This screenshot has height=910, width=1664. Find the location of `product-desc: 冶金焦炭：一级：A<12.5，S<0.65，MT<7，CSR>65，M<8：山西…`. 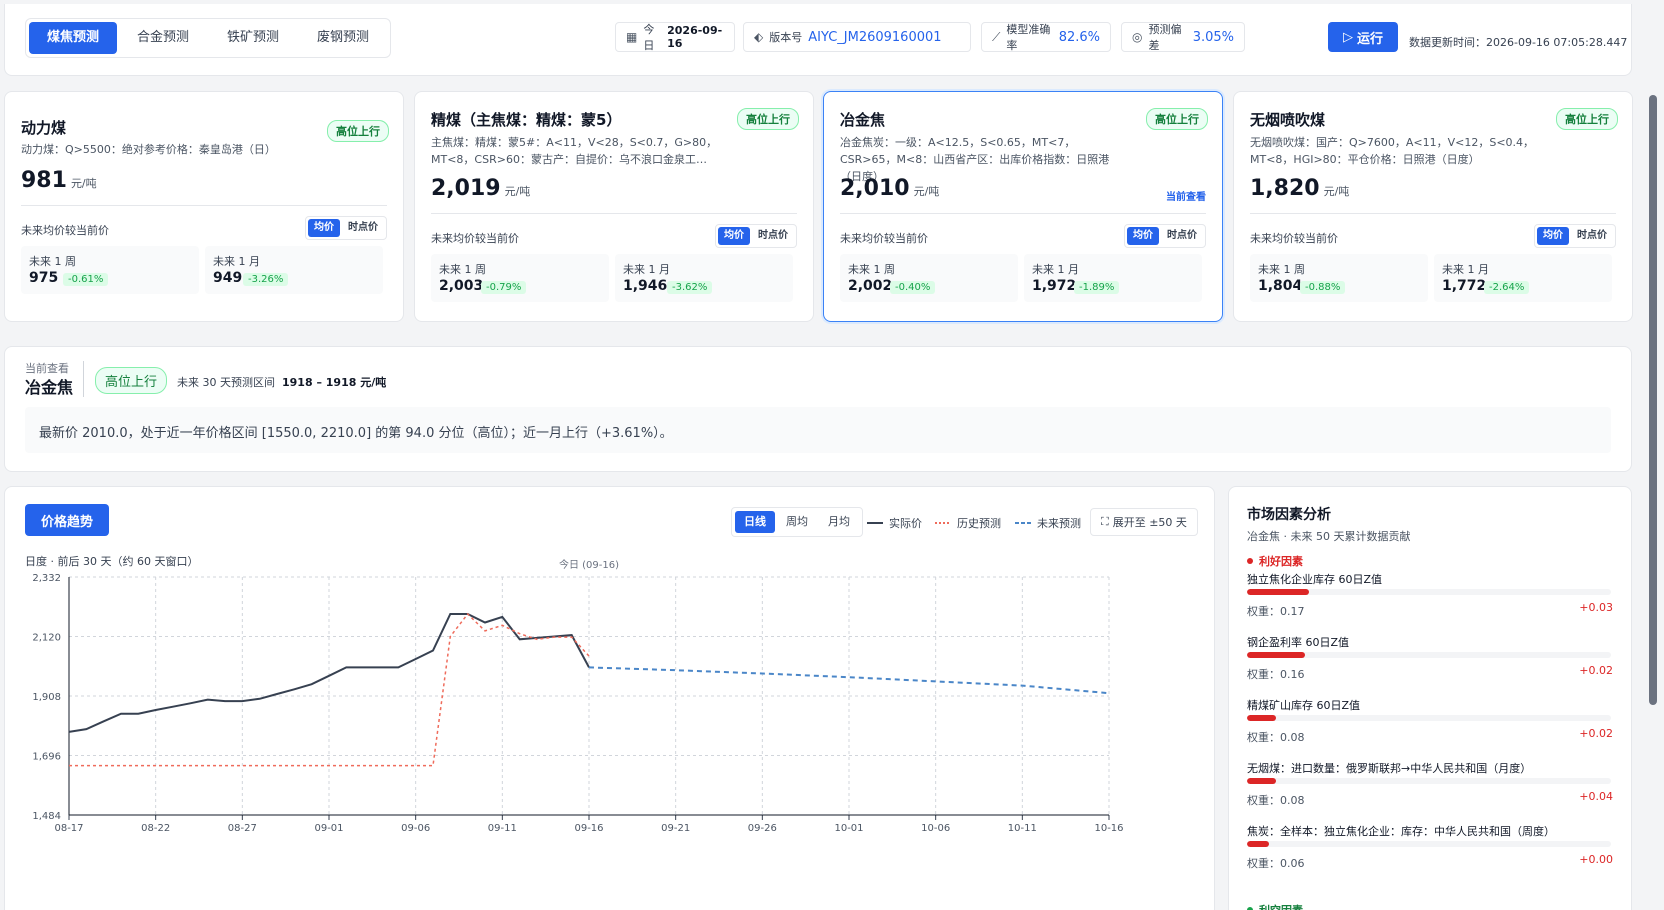

product-desc: 冶金焦炭：一级：A<12.5，S<0.65，MT<7，CSR>65，M<8：山西… is located at coordinates (975, 159).